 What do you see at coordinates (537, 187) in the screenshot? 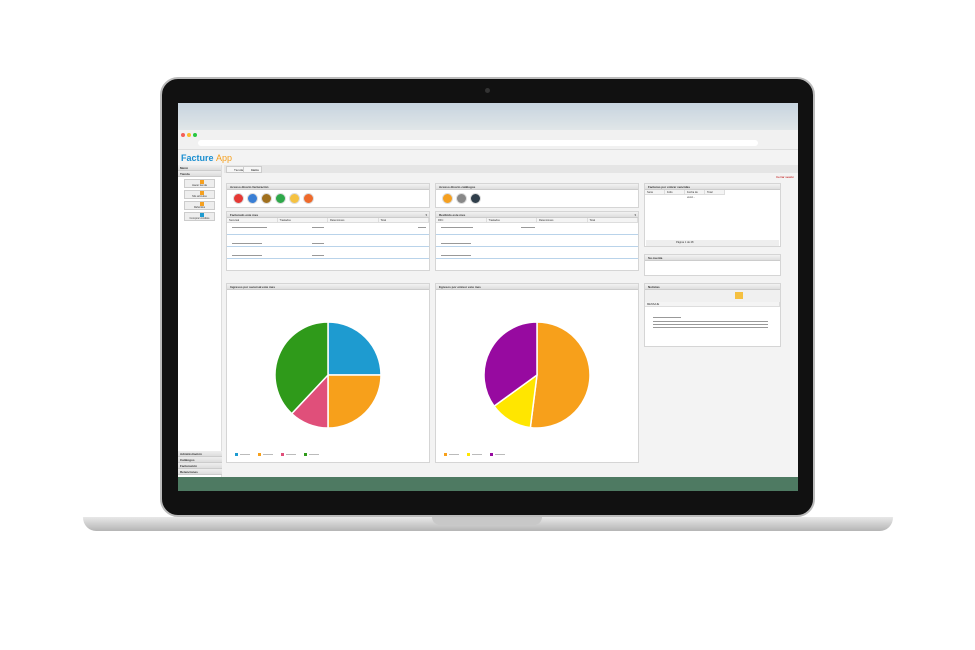
I see `panel-title: Acceso directo catálogos` at bounding box center [537, 187].